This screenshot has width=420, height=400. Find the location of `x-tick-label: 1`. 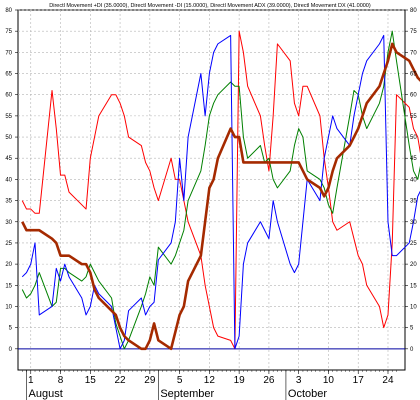

x-tick-label: 1 is located at coordinates (31, 380).